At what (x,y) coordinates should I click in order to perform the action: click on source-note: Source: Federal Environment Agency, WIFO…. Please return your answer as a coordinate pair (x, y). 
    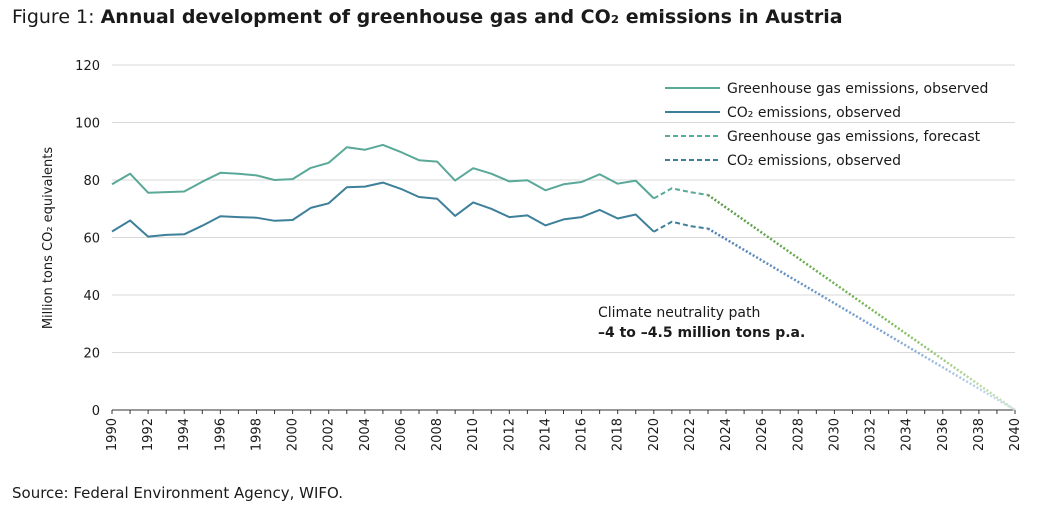
    Looking at the image, I should click on (177, 493).